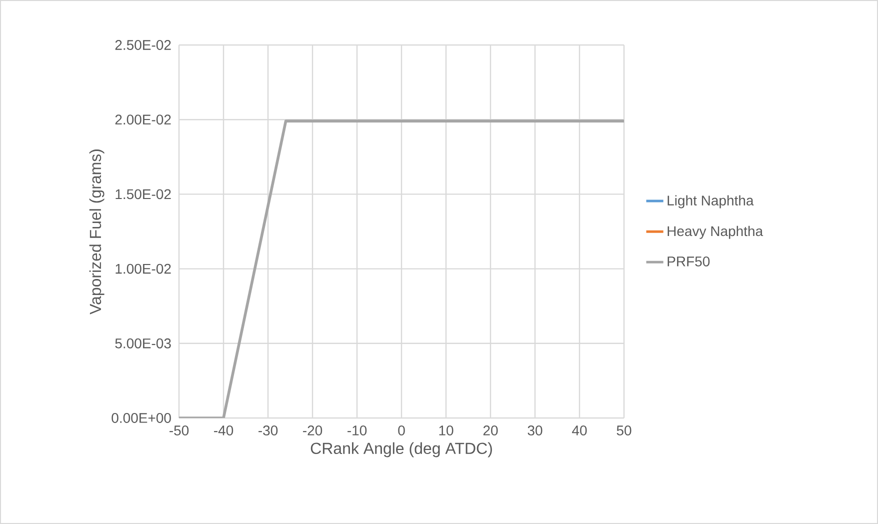 Image resolution: width=878 pixels, height=524 pixels. Describe the element at coordinates (224, 431) in the screenshot. I see `x-tick-label: -40` at that location.